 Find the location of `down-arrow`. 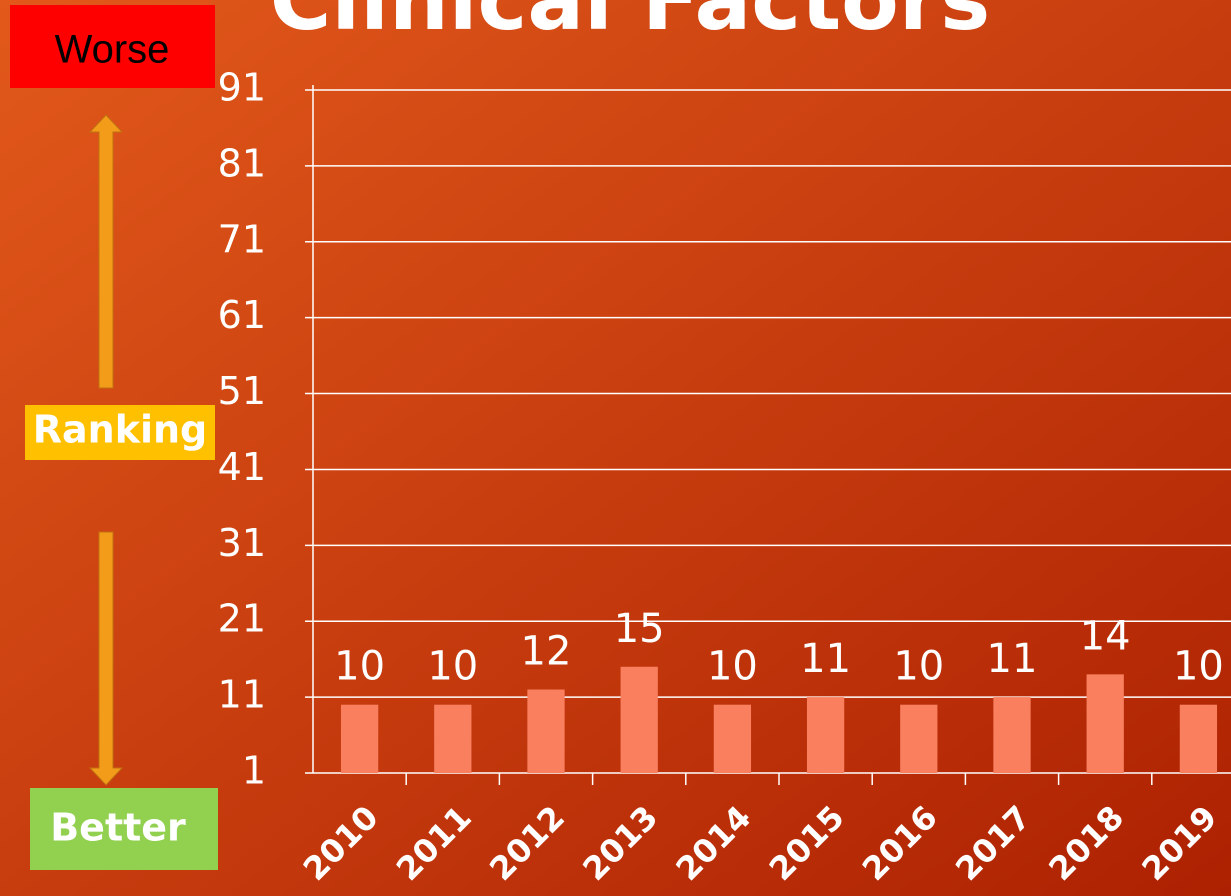

down-arrow is located at coordinates (106, 658).